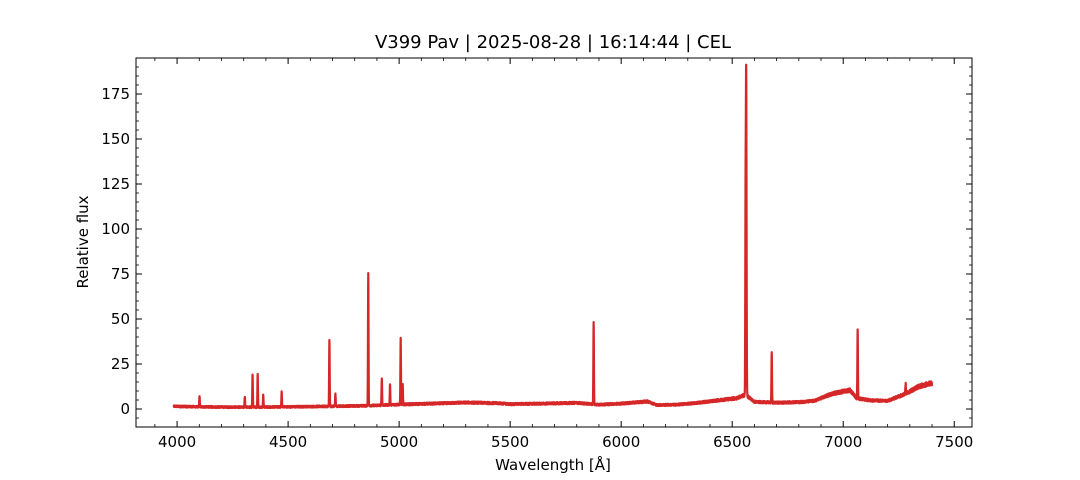 The height and width of the screenshot is (480, 1080). I want to click on y-tick-label: 50, so click(120, 319).